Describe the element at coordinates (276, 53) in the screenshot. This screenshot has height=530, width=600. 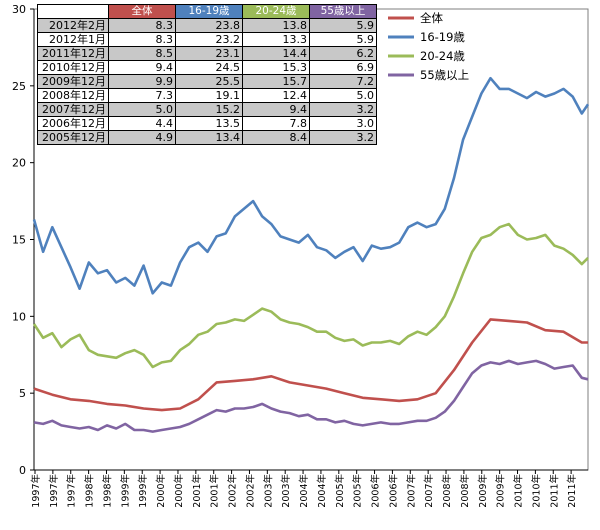
I see `table-cell: 14.4` at that location.